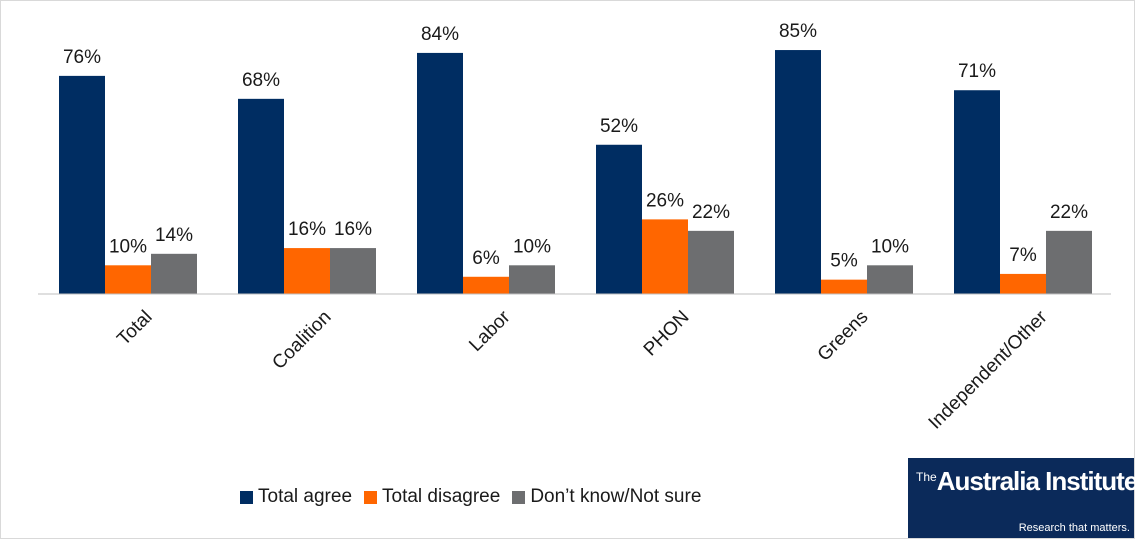  I want to click on category-label-coalition: Coalition, so click(301, 340).